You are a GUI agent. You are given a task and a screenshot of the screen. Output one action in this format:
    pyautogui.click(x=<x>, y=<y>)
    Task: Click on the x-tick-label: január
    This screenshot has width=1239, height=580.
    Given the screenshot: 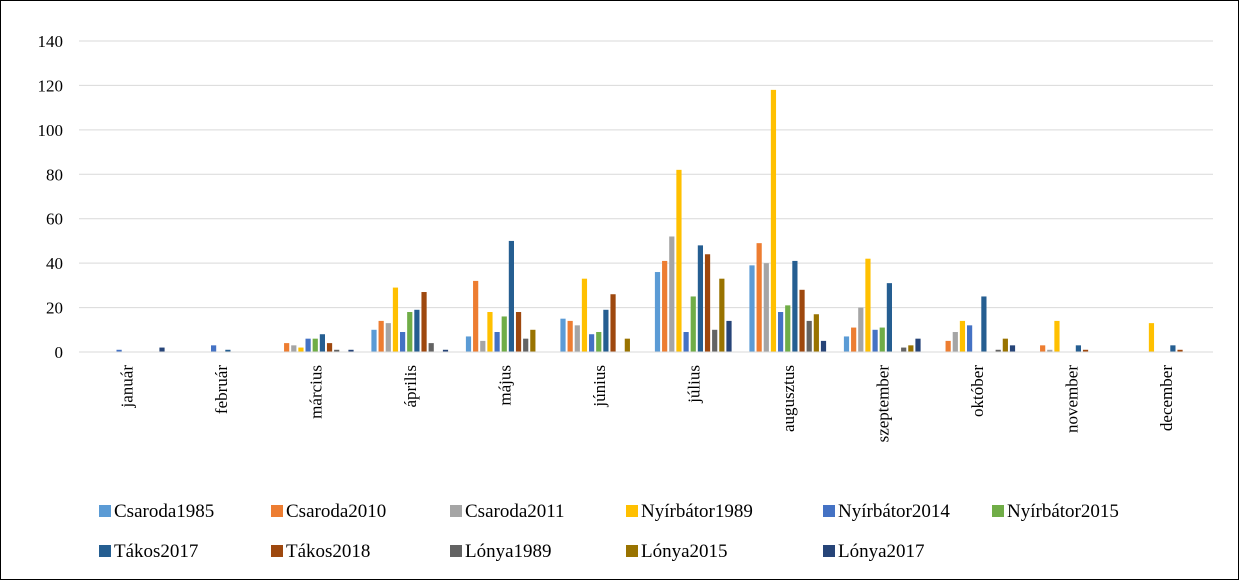 What is the action you would take?
    pyautogui.click(x=126, y=387)
    